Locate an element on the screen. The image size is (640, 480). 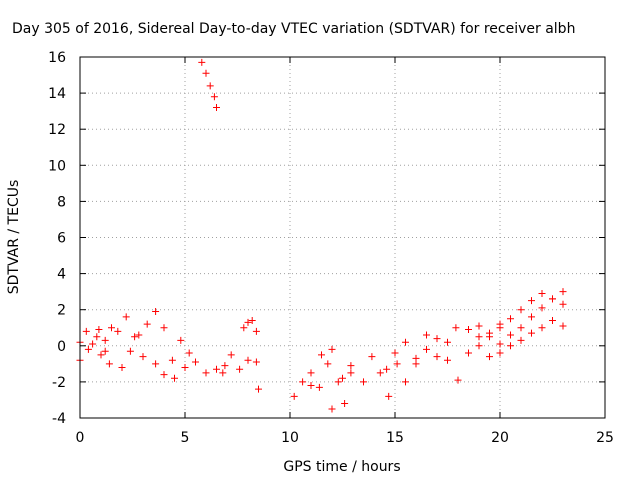
y-tick-label: 6 is located at coordinates (61, 239).